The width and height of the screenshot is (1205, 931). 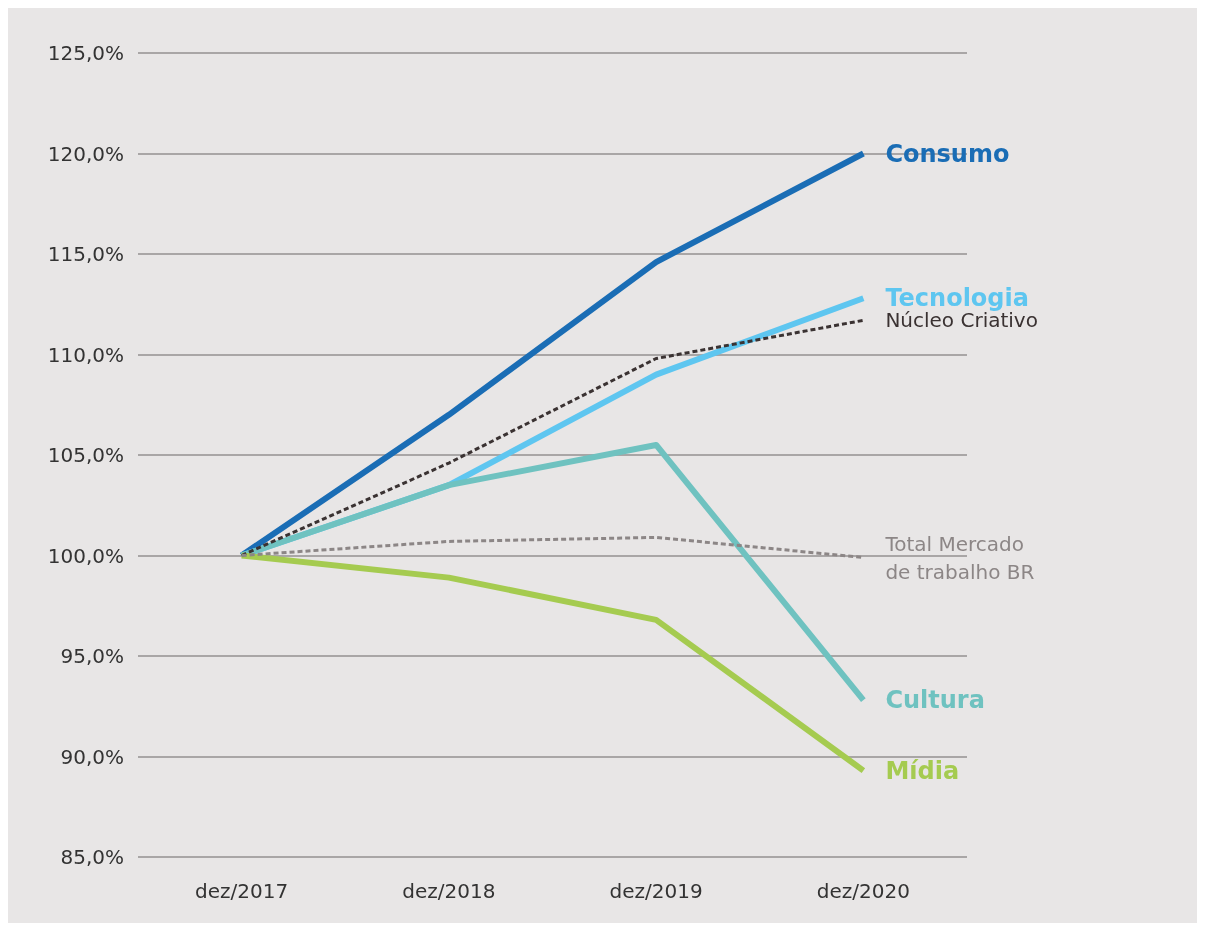 I want to click on y-tick-label: 110,0%, so click(x=85, y=354).